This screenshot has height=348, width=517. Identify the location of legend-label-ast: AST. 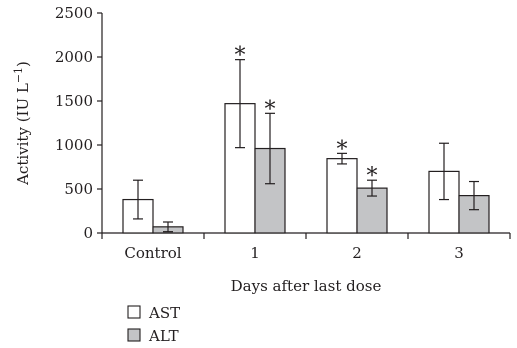
(164, 313).